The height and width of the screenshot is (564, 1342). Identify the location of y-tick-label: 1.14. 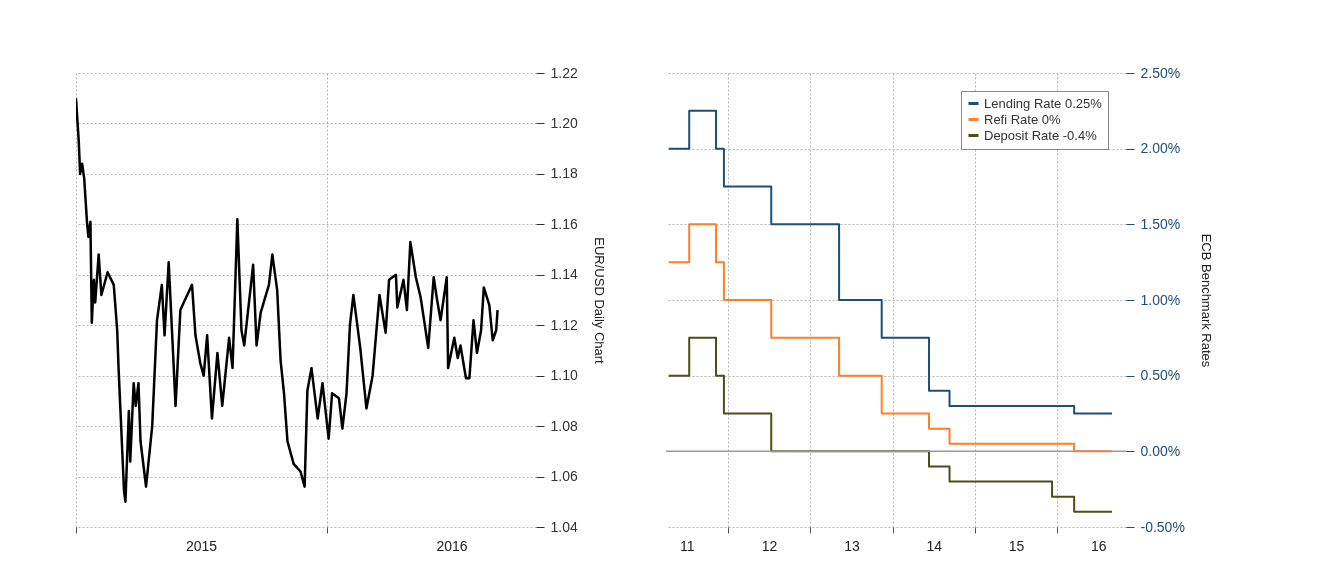
(564, 274).